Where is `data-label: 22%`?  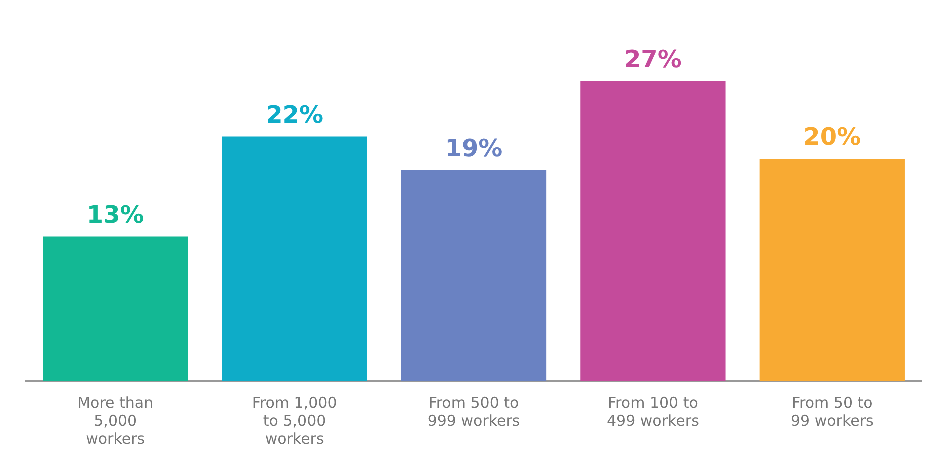
data-label: 22% is located at coordinates (295, 115).